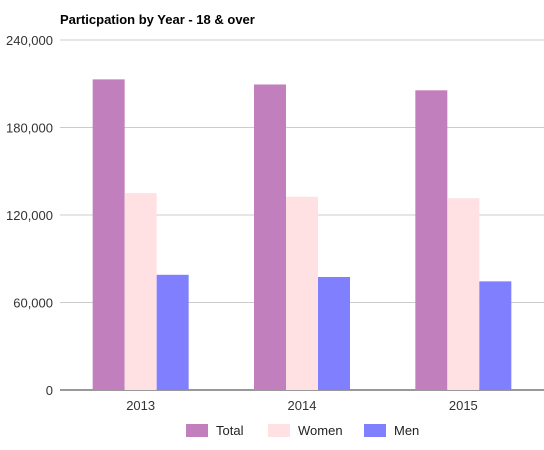 The width and height of the screenshot is (544, 450). I want to click on y-tick-label: 0, so click(49, 390).